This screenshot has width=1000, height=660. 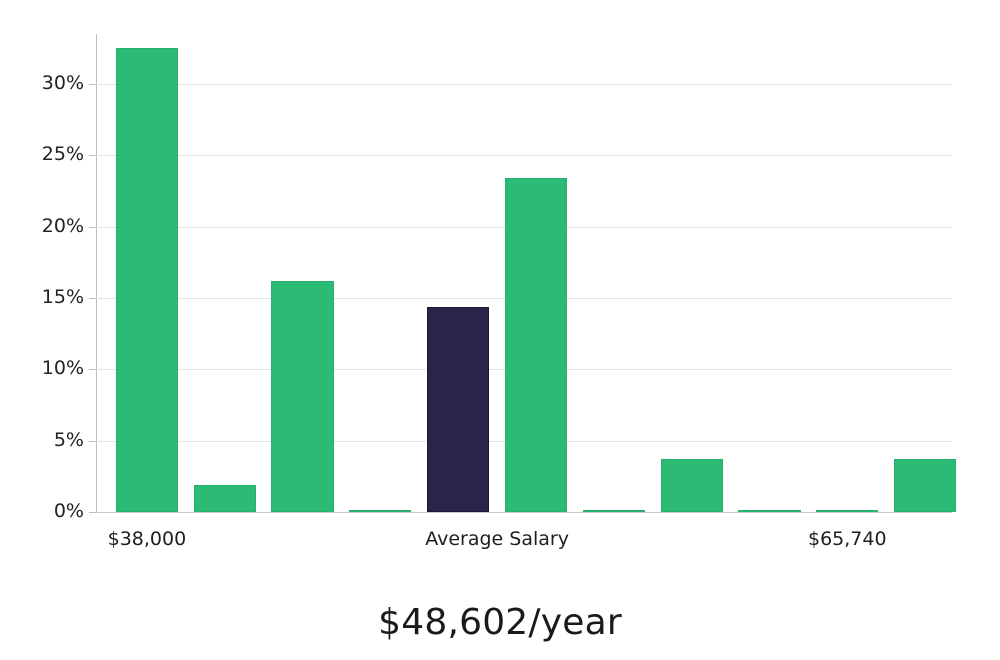 I want to click on y-axis-tick-label: 0%, so click(x=68, y=511).